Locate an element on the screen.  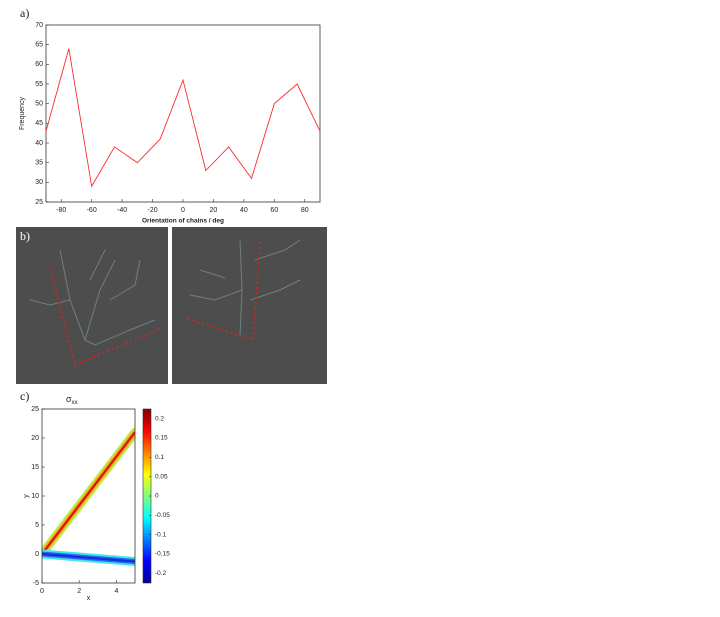
y-tick-label: 65 is located at coordinates (39, 45).